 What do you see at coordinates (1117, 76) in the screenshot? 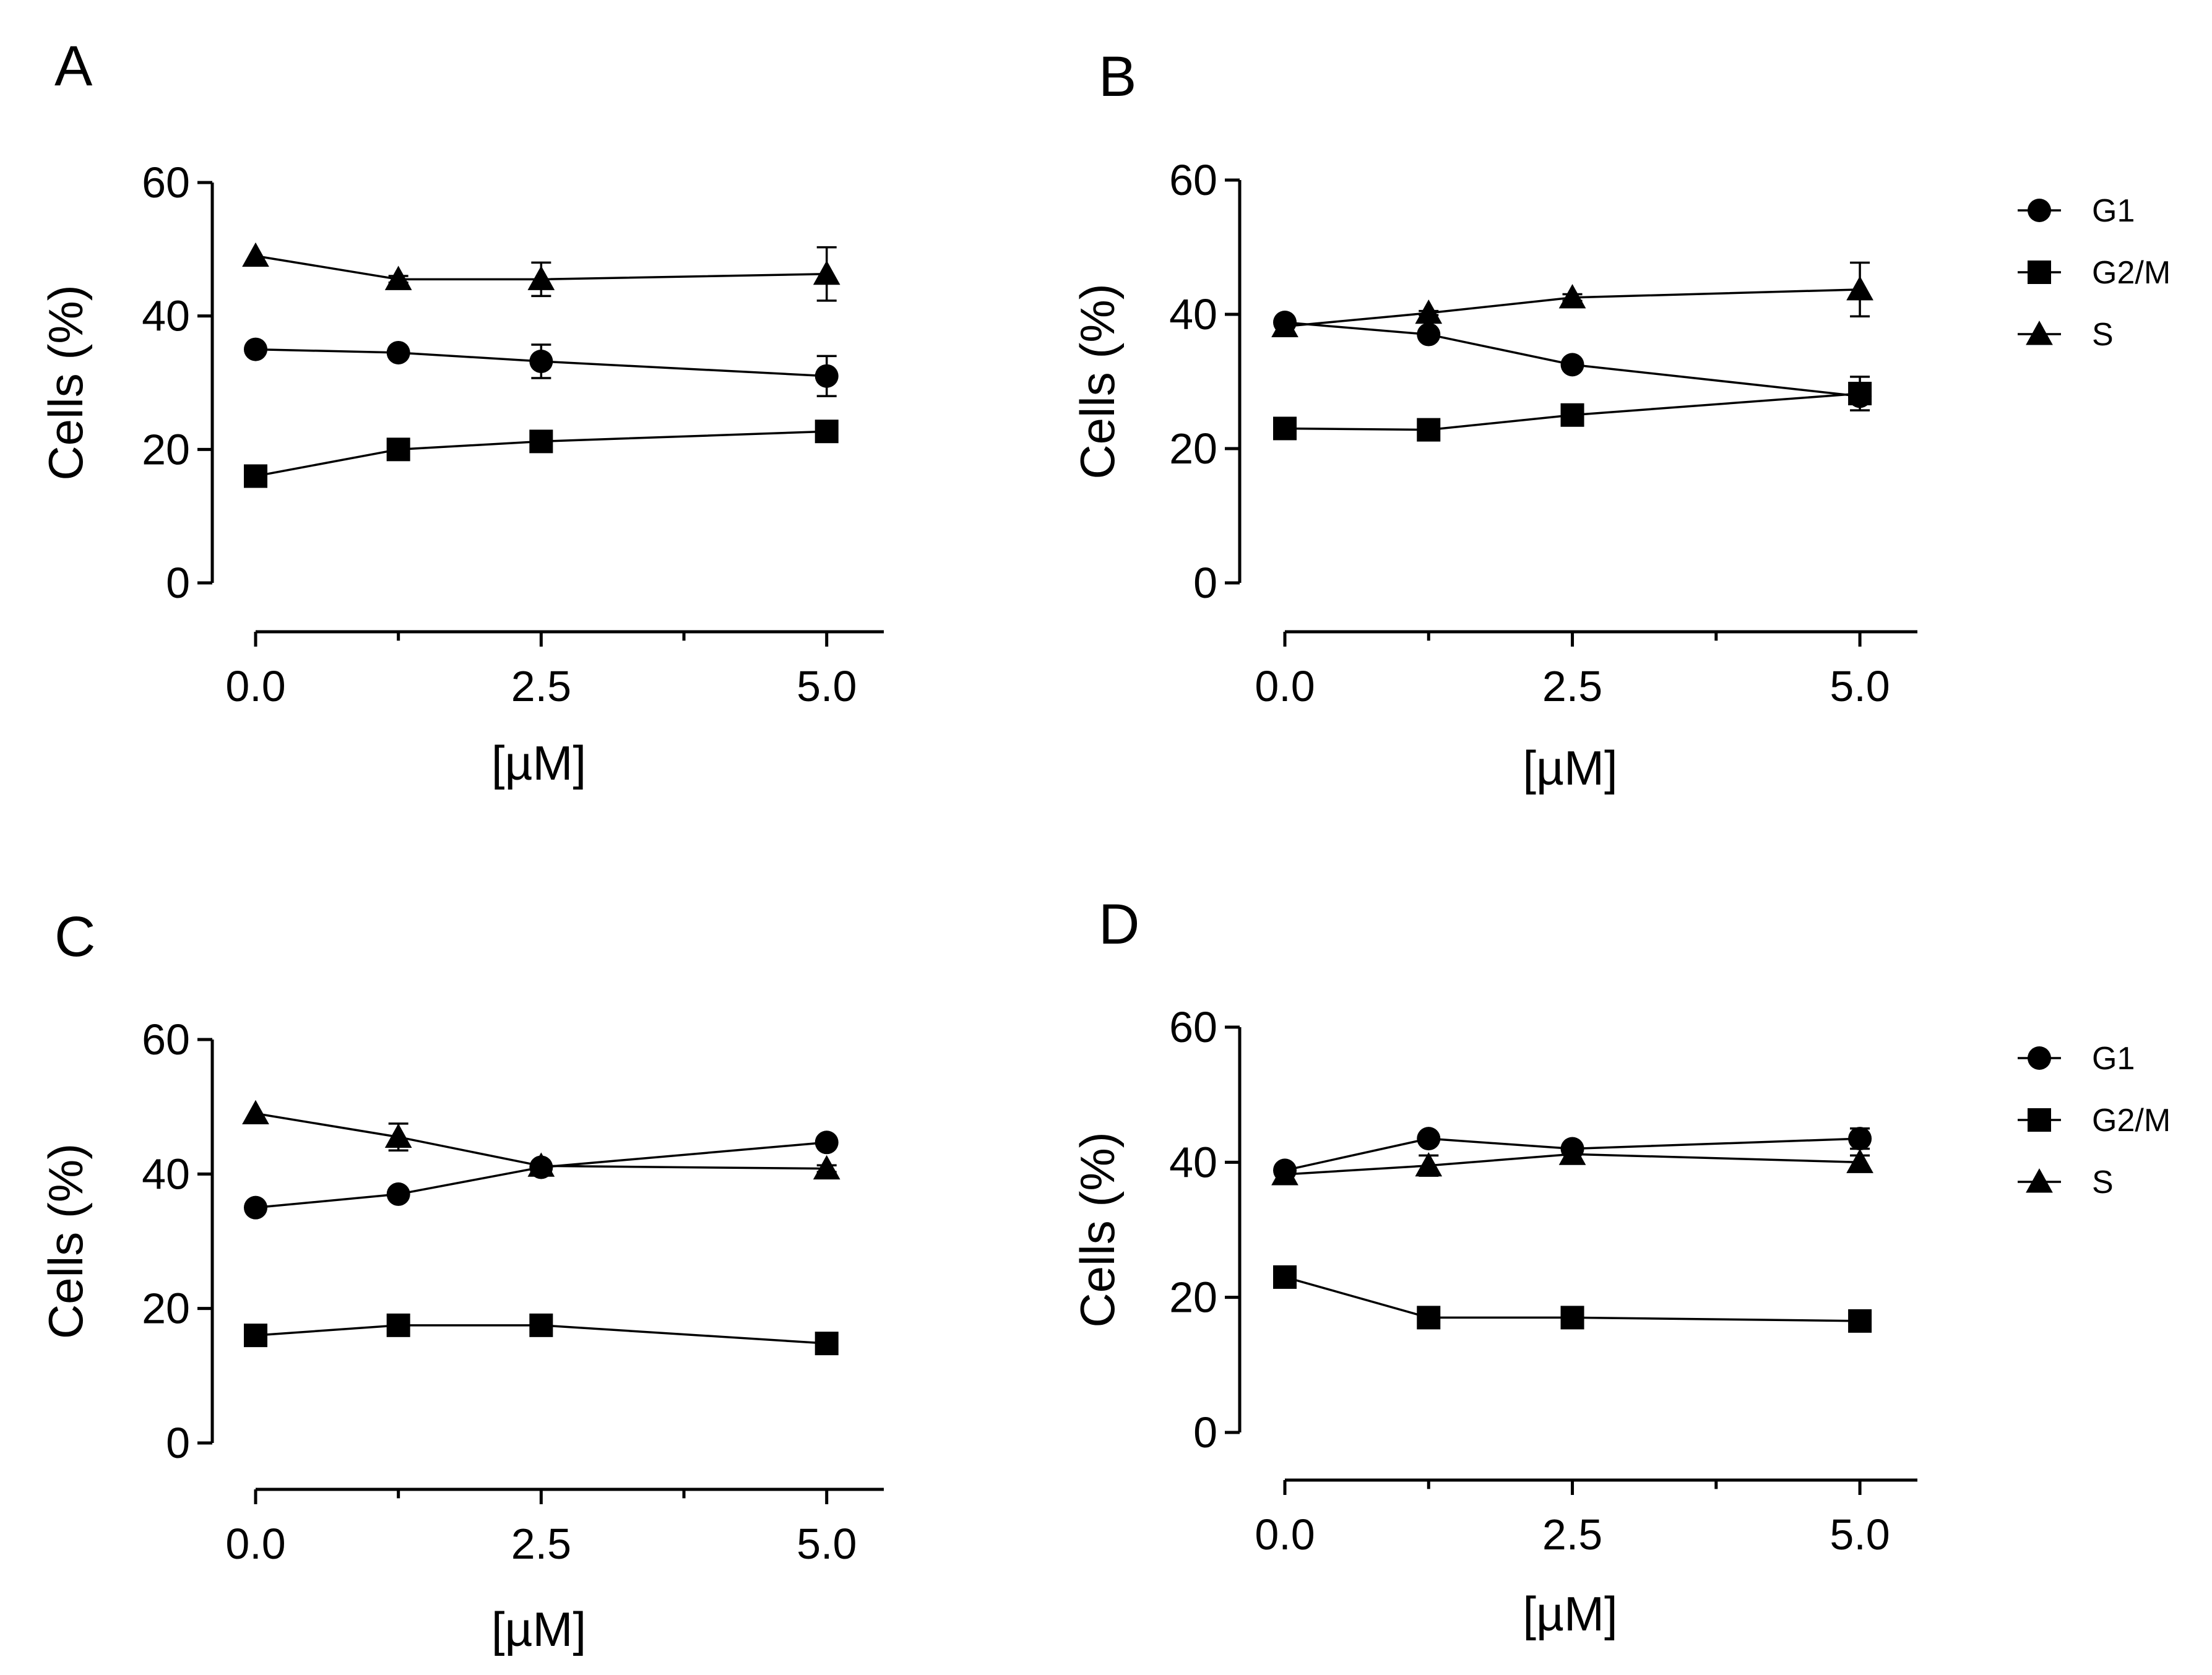
I see `panel-letter: B` at bounding box center [1117, 76].